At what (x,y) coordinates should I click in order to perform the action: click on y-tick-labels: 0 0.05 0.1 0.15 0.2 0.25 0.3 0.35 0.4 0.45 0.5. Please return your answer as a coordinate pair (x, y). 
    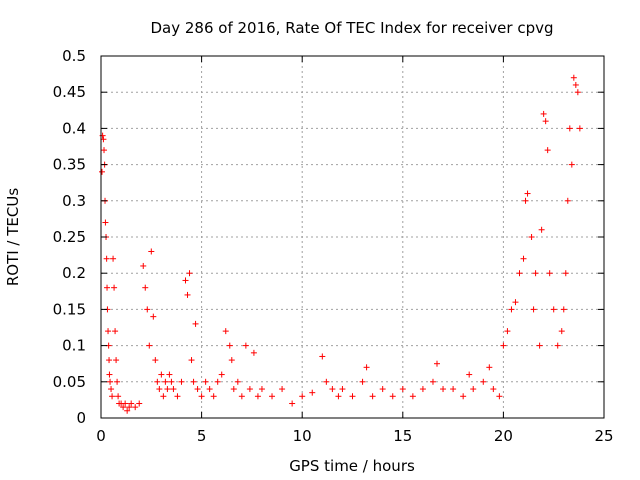
    Looking at the image, I should click on (69, 237).